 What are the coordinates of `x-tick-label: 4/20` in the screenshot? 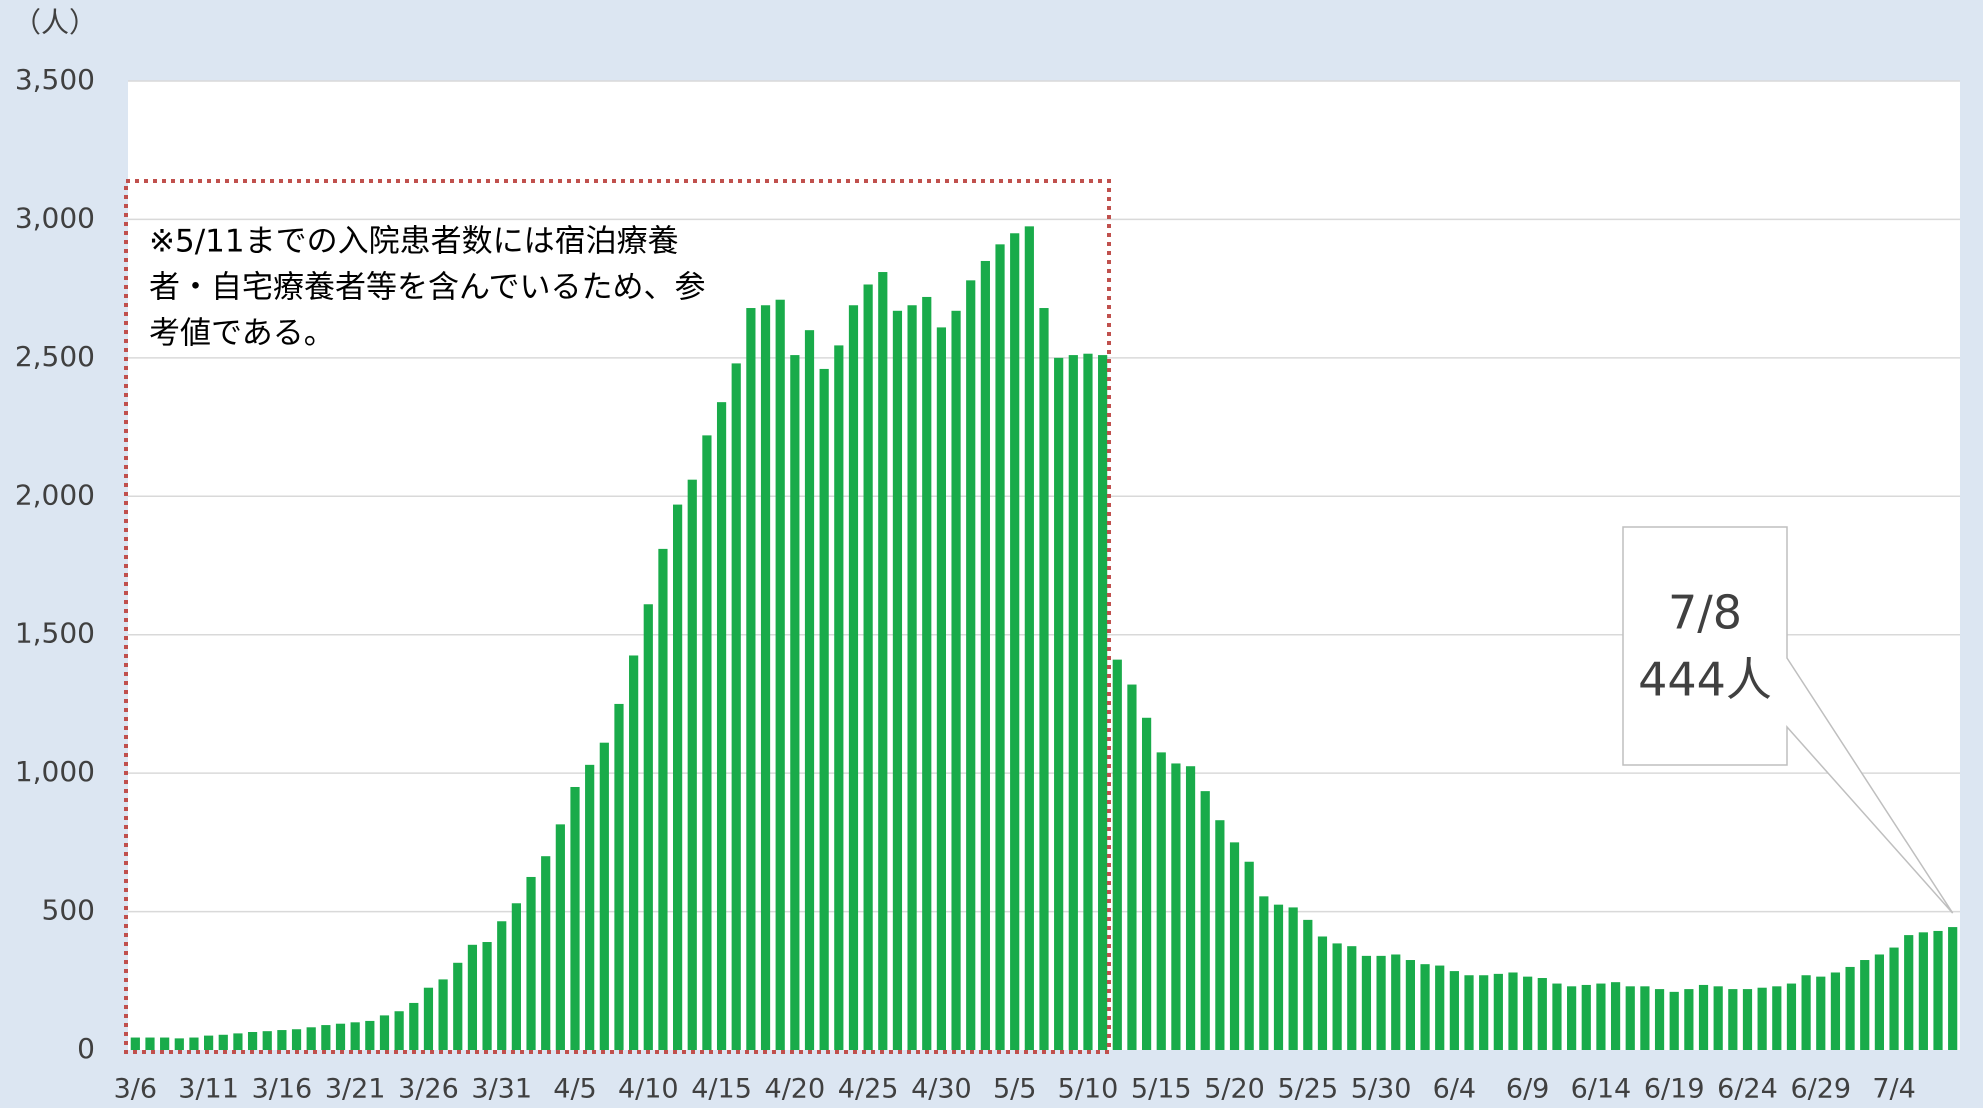 It's located at (795, 1089).